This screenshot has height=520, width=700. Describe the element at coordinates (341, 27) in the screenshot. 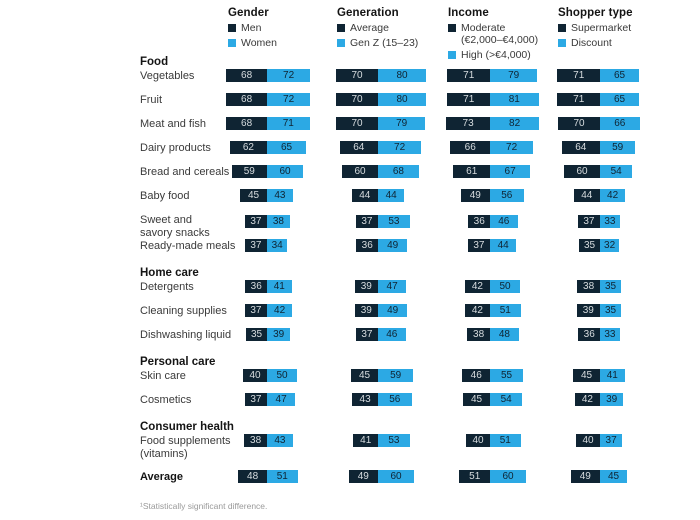

I see `legend-swatch-dark` at that location.